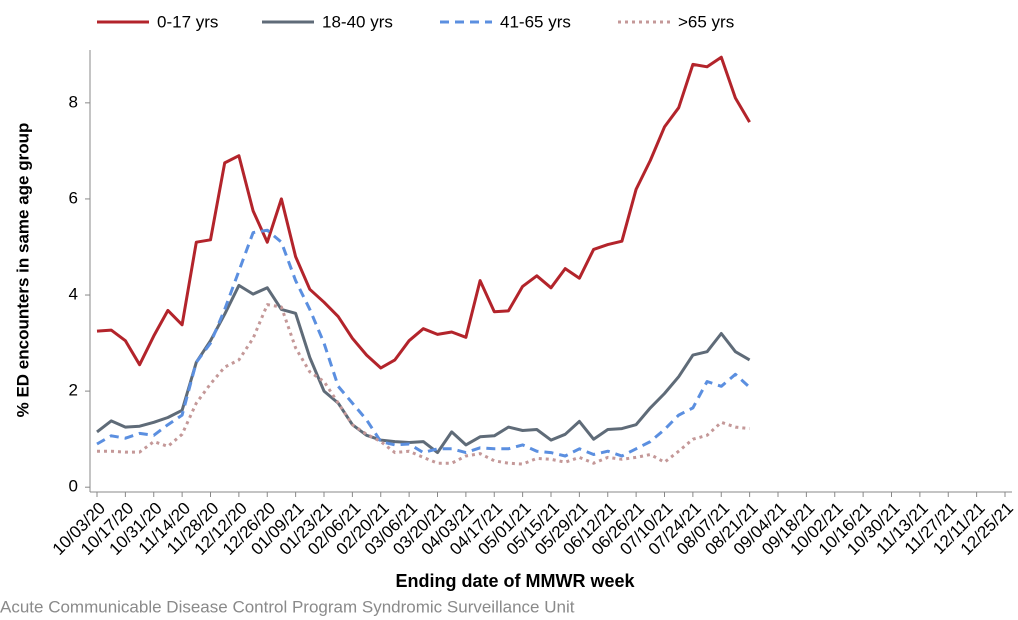 Image resolution: width=1018 pixels, height=620 pixels. I want to click on legend-label: >65 yrs, so click(706, 21).